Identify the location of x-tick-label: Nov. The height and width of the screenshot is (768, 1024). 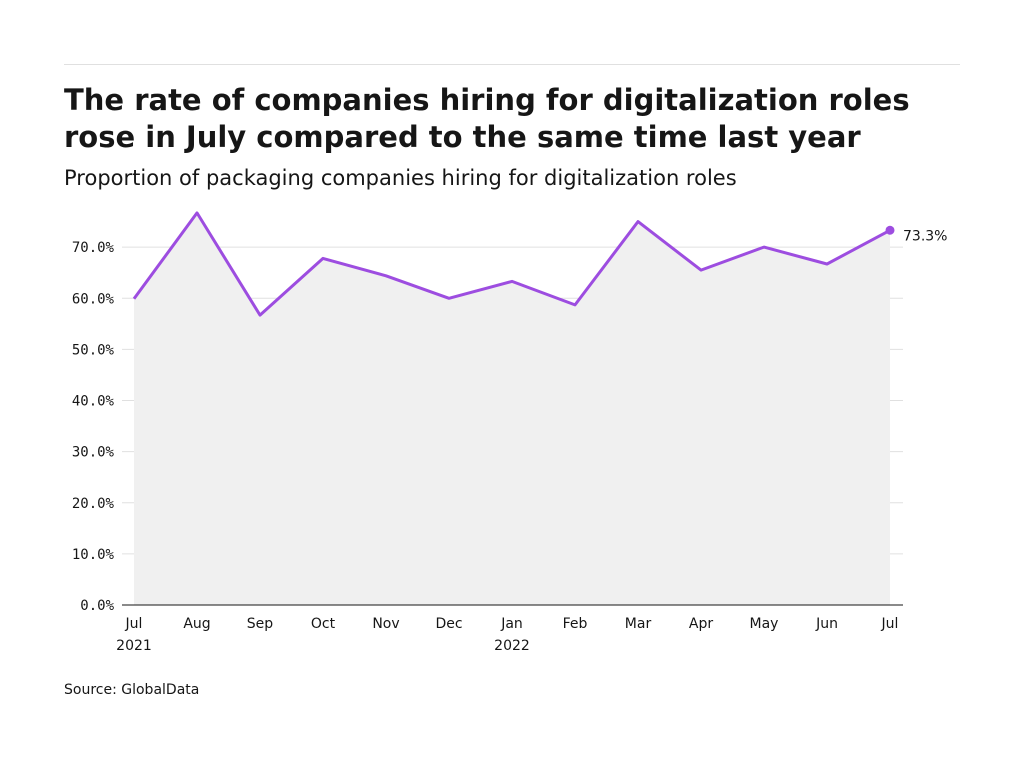
(385, 624).